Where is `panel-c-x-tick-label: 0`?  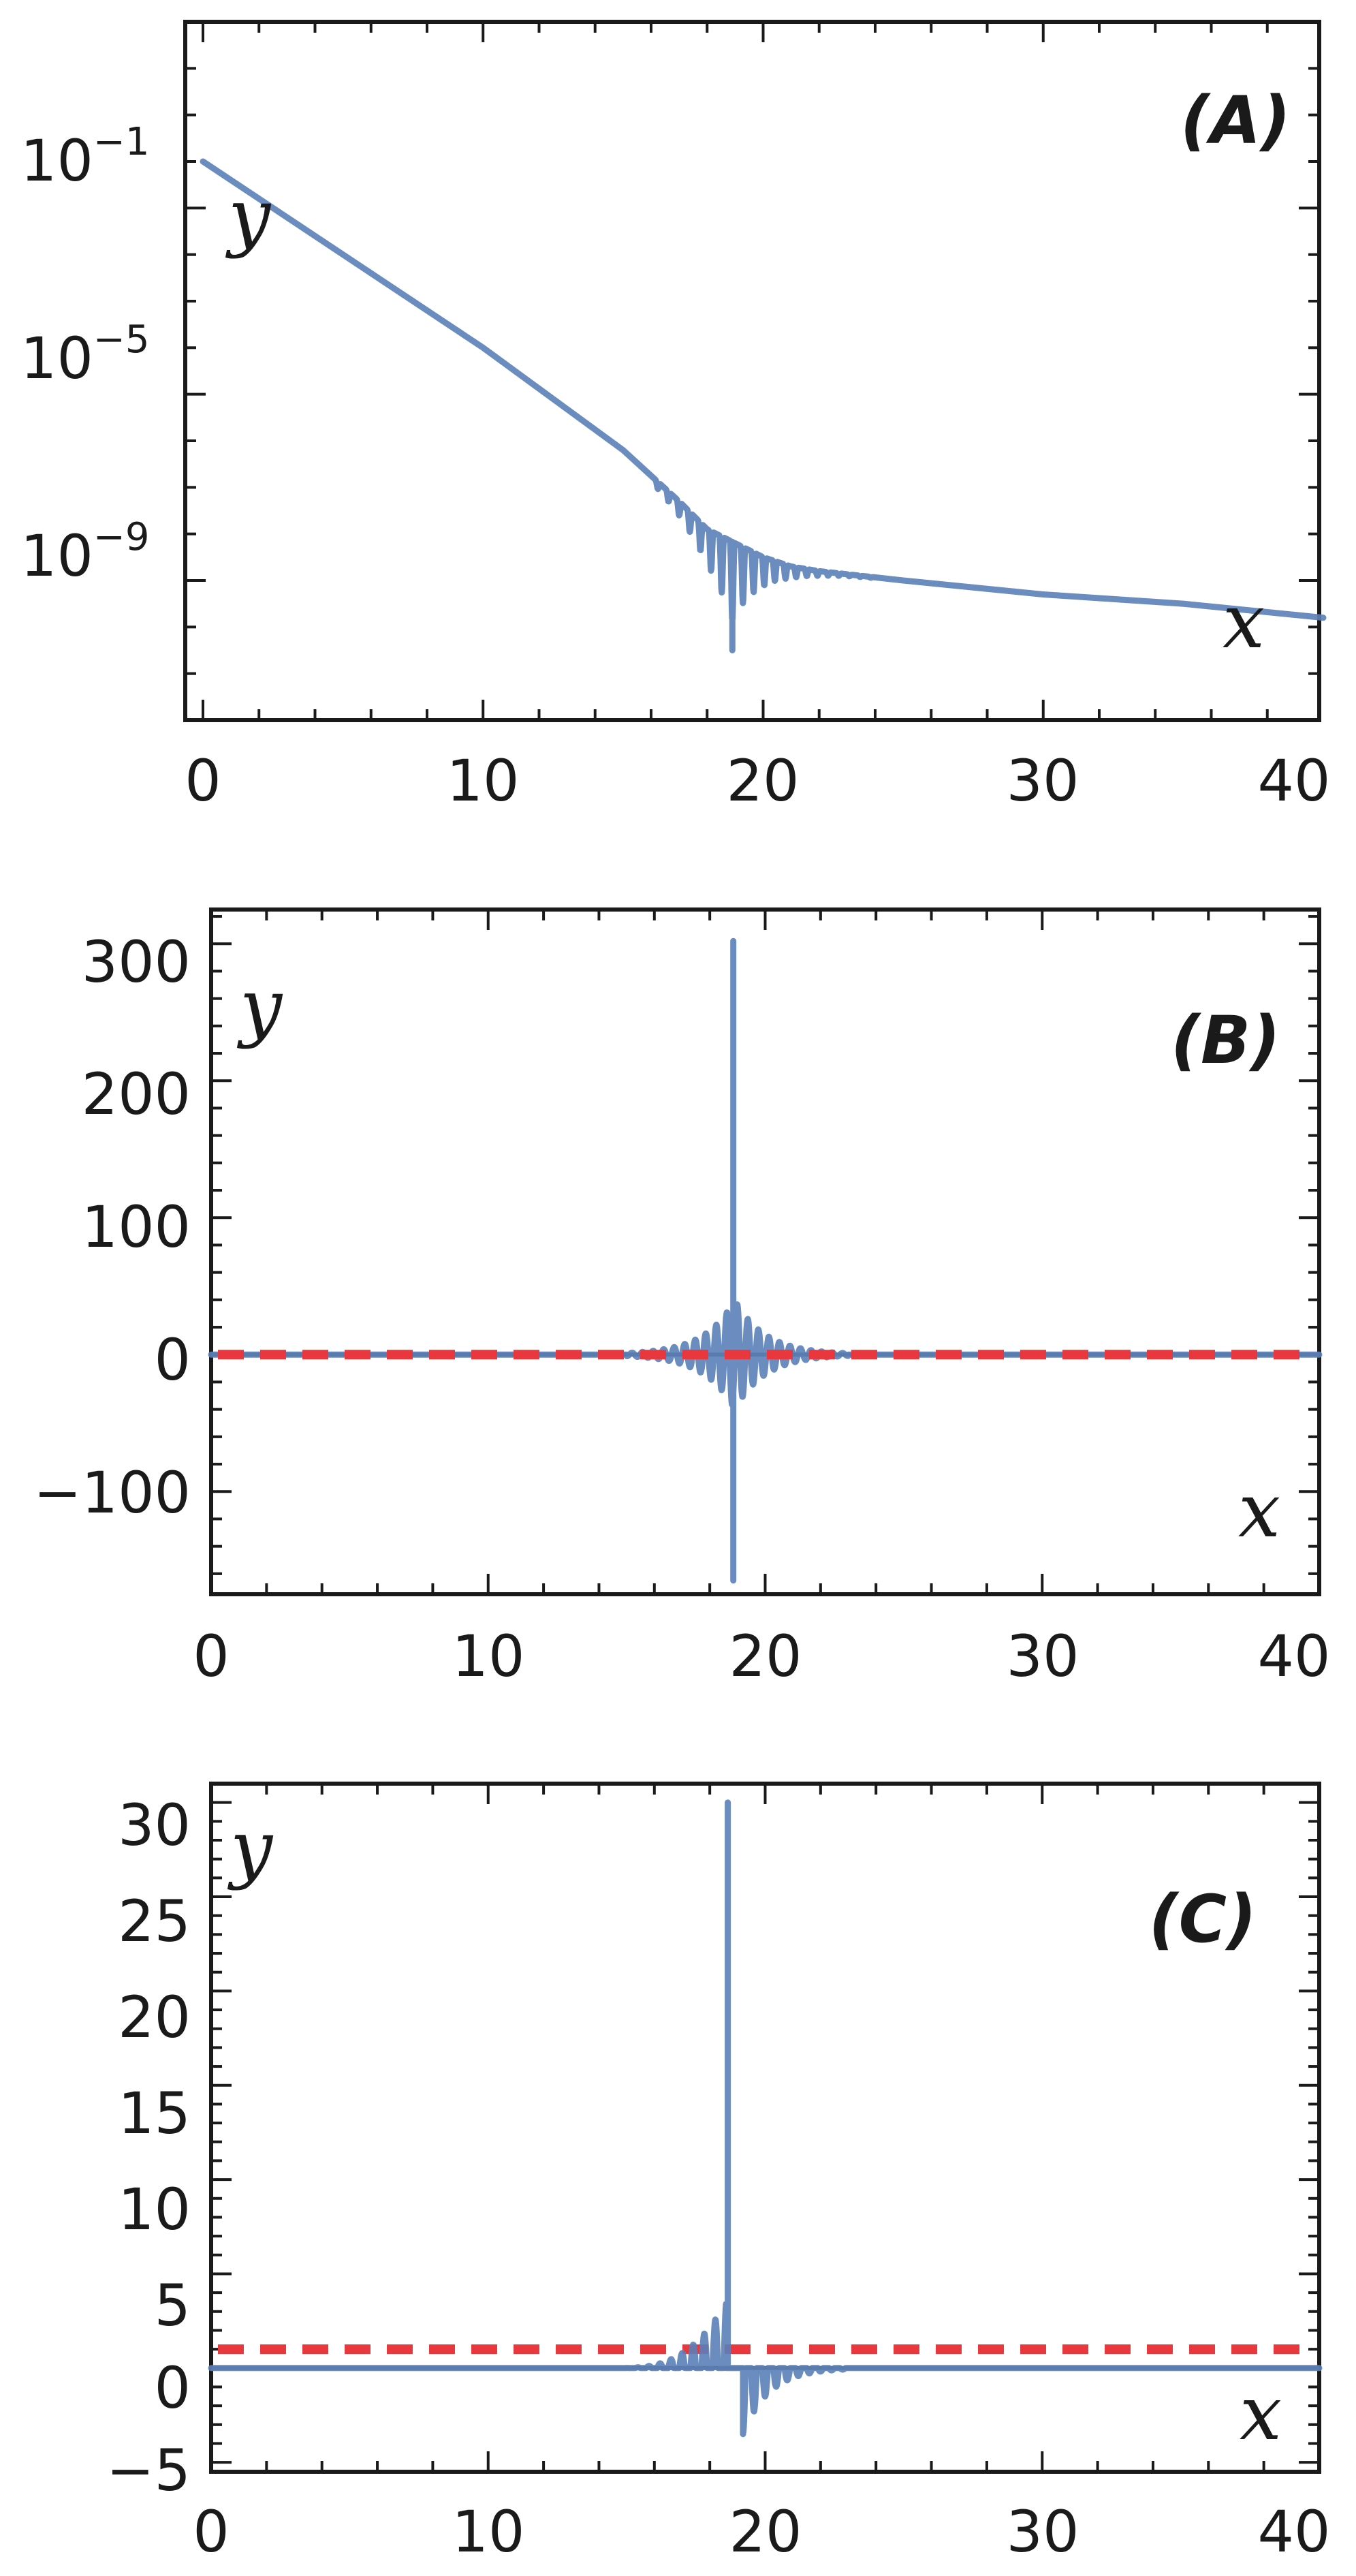
panel-c-x-tick-label: 0 is located at coordinates (211, 2531).